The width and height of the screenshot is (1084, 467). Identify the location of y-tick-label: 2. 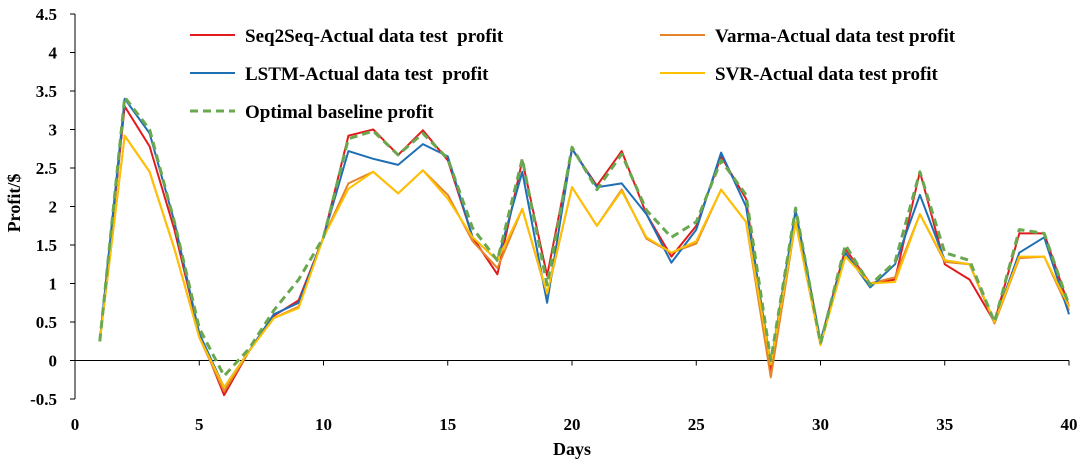
(53, 207).